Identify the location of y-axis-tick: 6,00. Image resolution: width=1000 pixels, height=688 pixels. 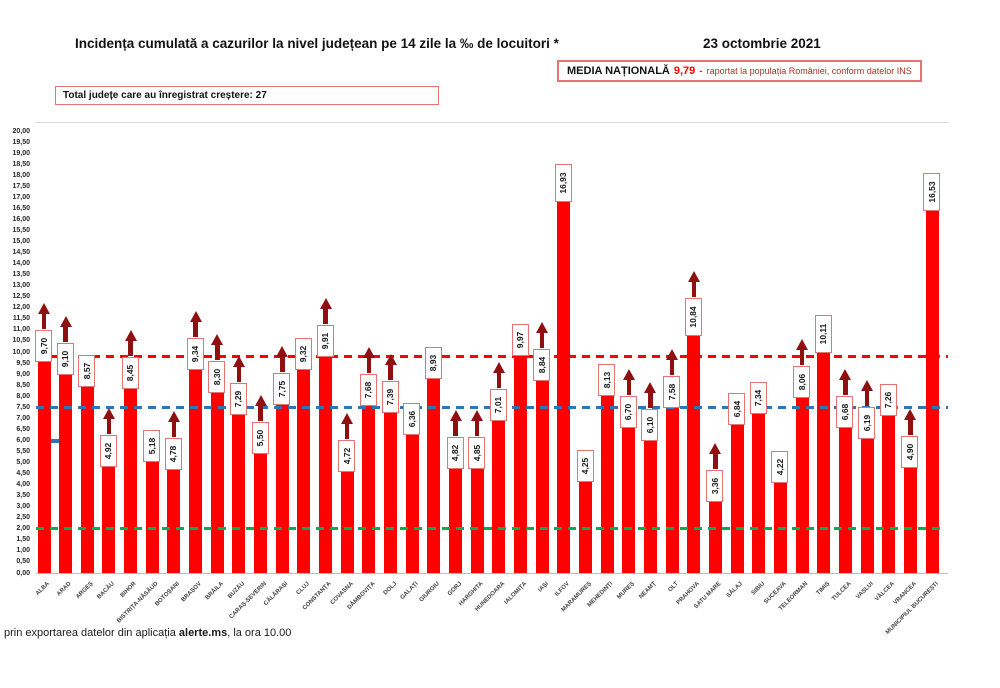
(23, 440).